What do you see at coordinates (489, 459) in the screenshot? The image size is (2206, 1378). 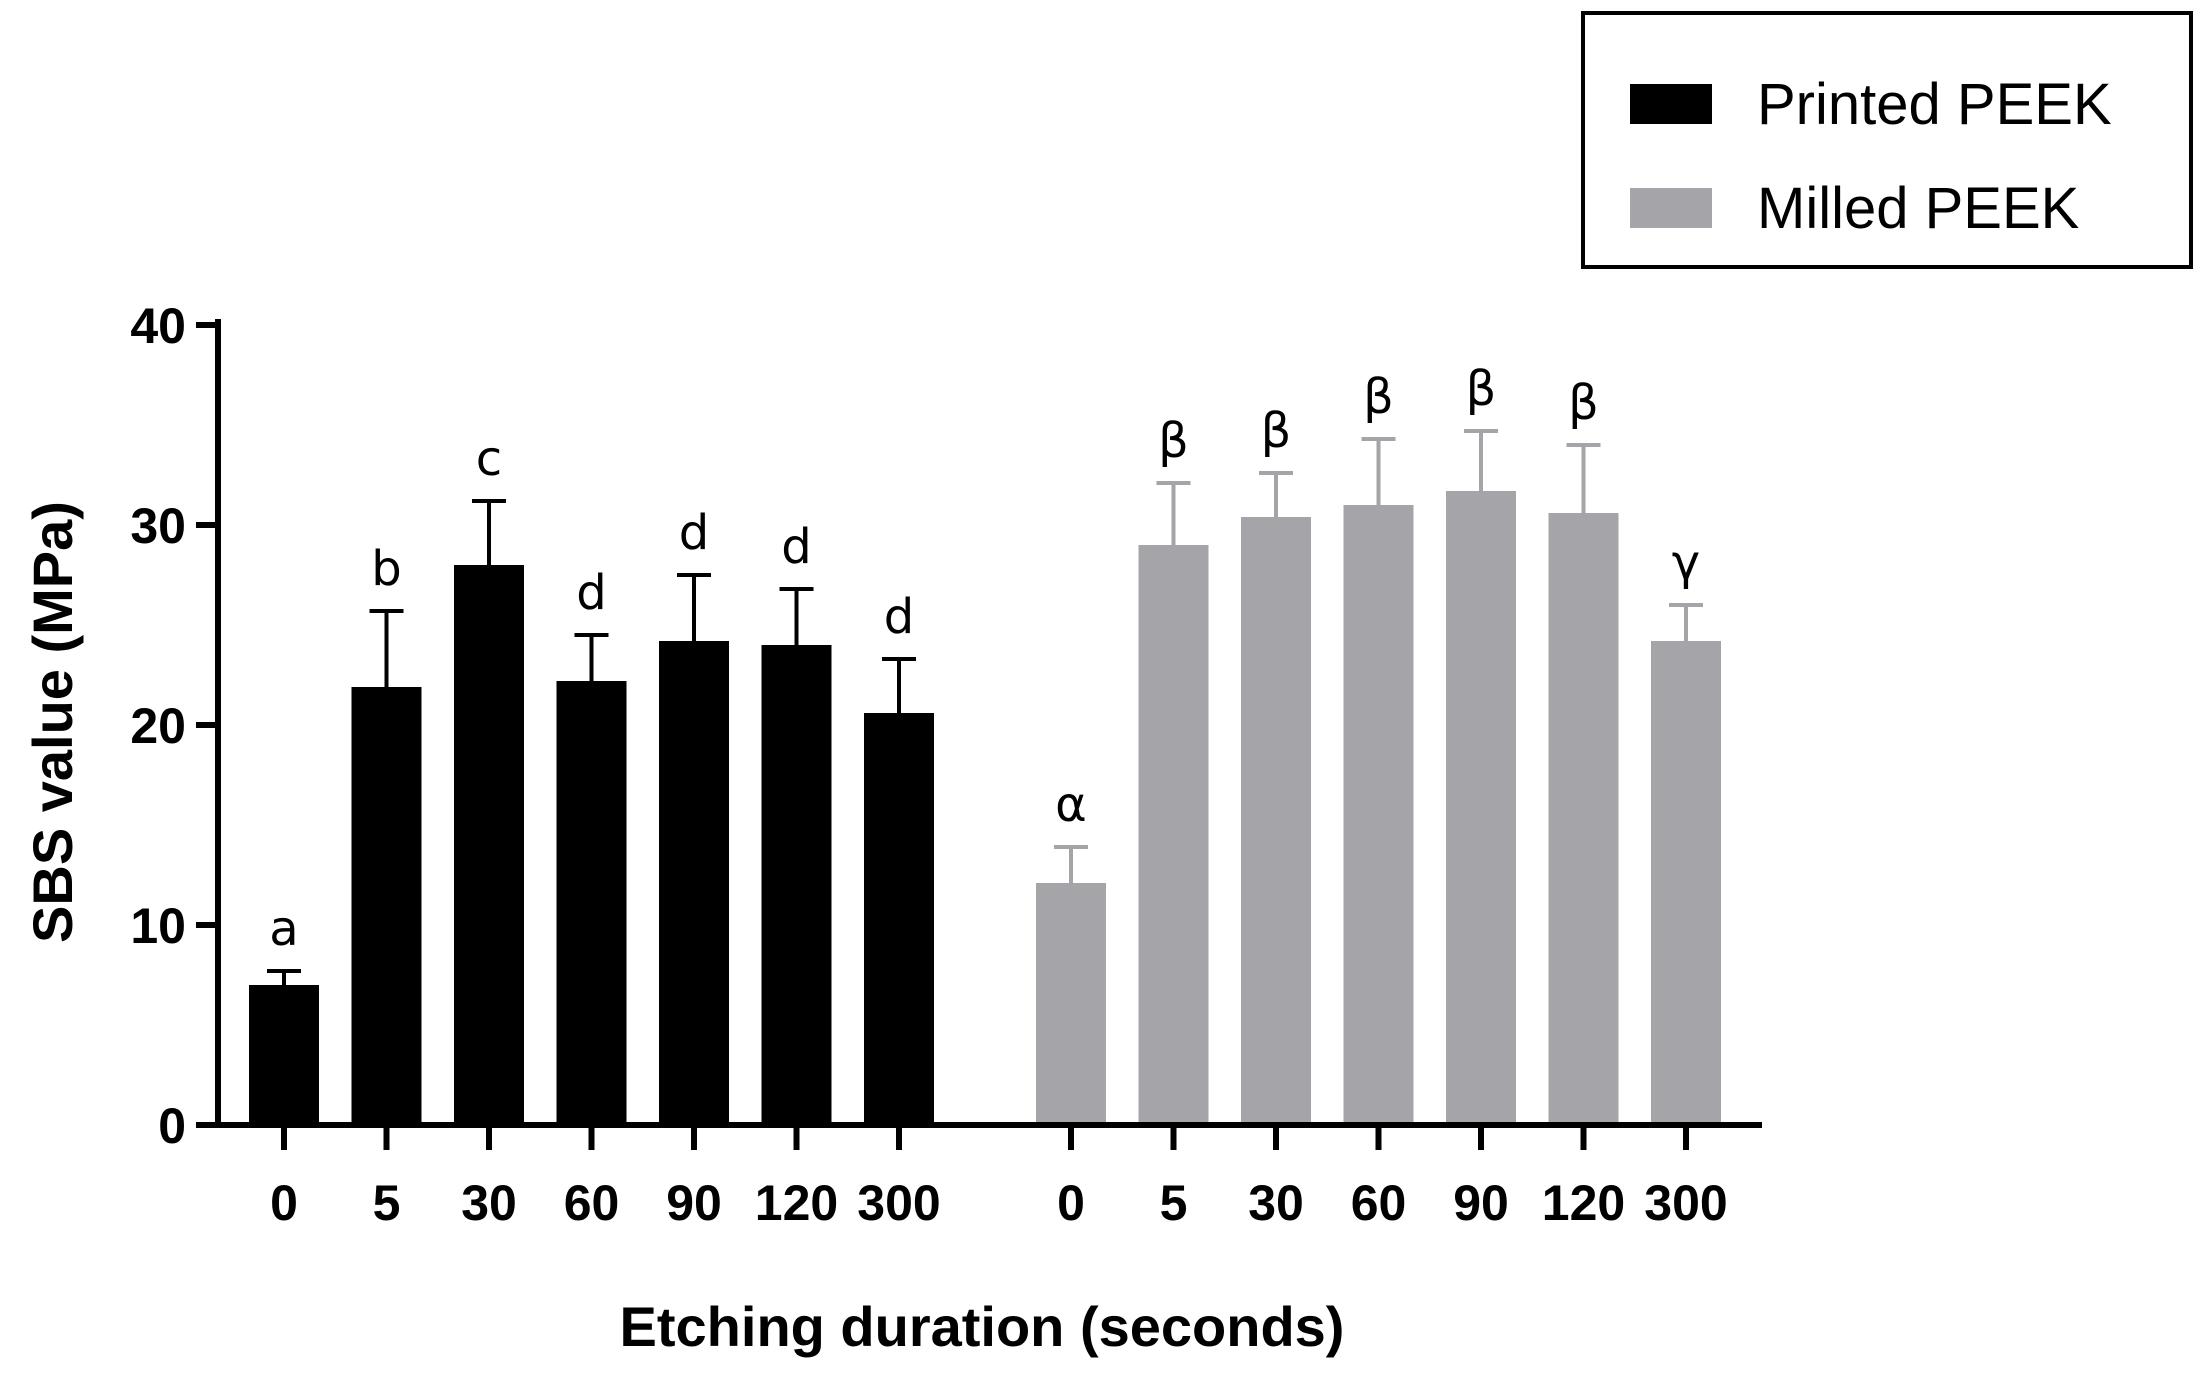 I see `significance-label: c` at bounding box center [489, 459].